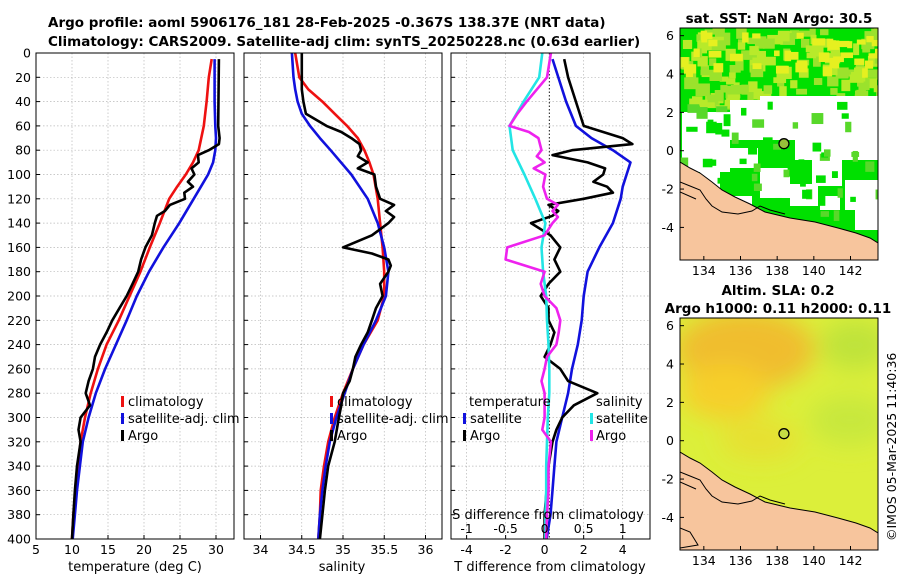 Image resolution: width=900 pixels, height=580 pixels. What do you see at coordinates (584, 549) in the screenshot?
I see `x-tick-label: 2` at bounding box center [584, 549].